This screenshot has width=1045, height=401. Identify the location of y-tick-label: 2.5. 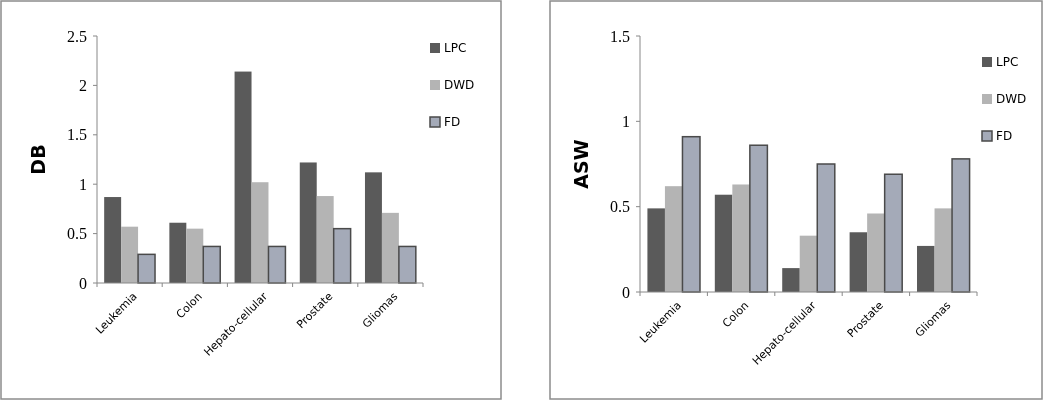
(77, 36).